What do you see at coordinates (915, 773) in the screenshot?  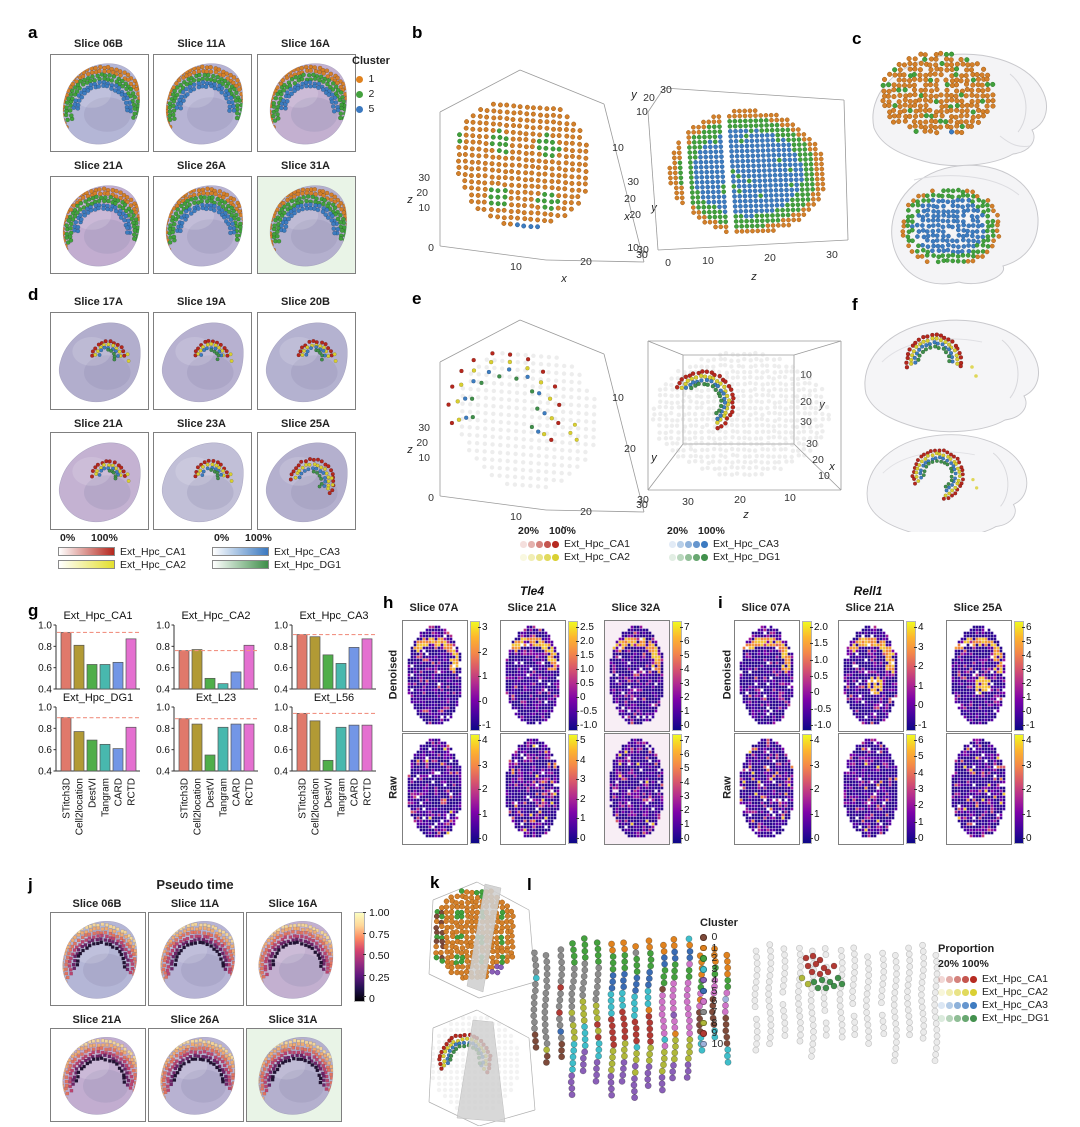 I see `cbar-raw-1-734-mark` at bounding box center [915, 773].